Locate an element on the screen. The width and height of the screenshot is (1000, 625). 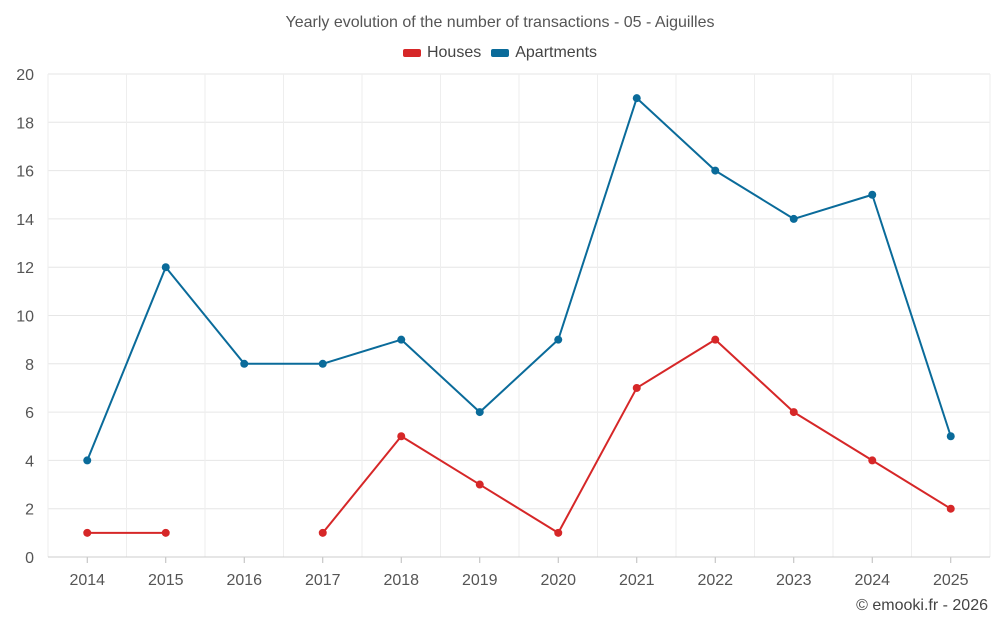
legend-label-houses: Houses is located at coordinates (454, 52).